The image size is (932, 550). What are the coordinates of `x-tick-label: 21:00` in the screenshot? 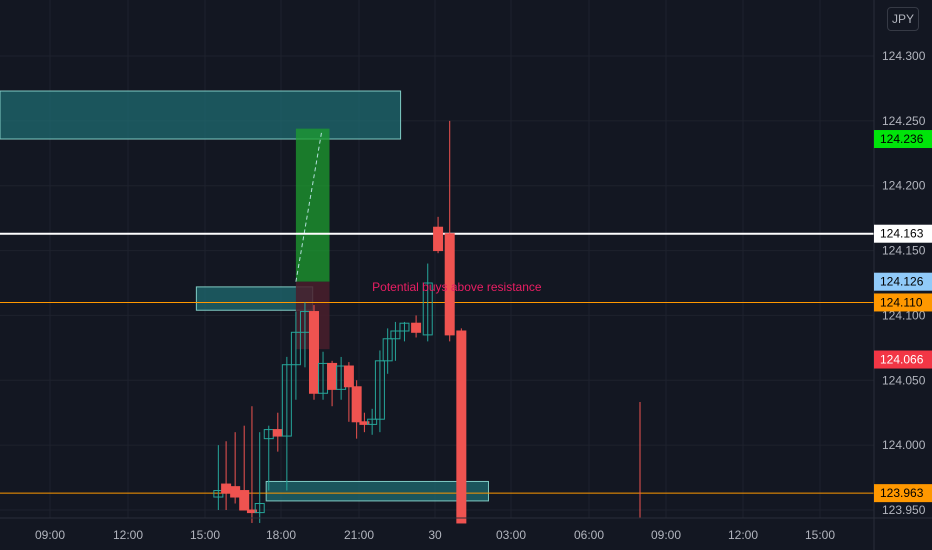 It's located at (359, 535).